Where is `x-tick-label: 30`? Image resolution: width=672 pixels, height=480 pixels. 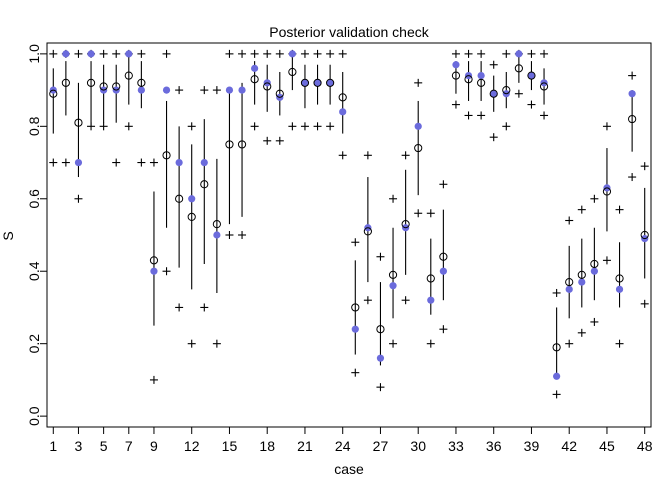
x-tick-label: 30 is located at coordinates (418, 446).